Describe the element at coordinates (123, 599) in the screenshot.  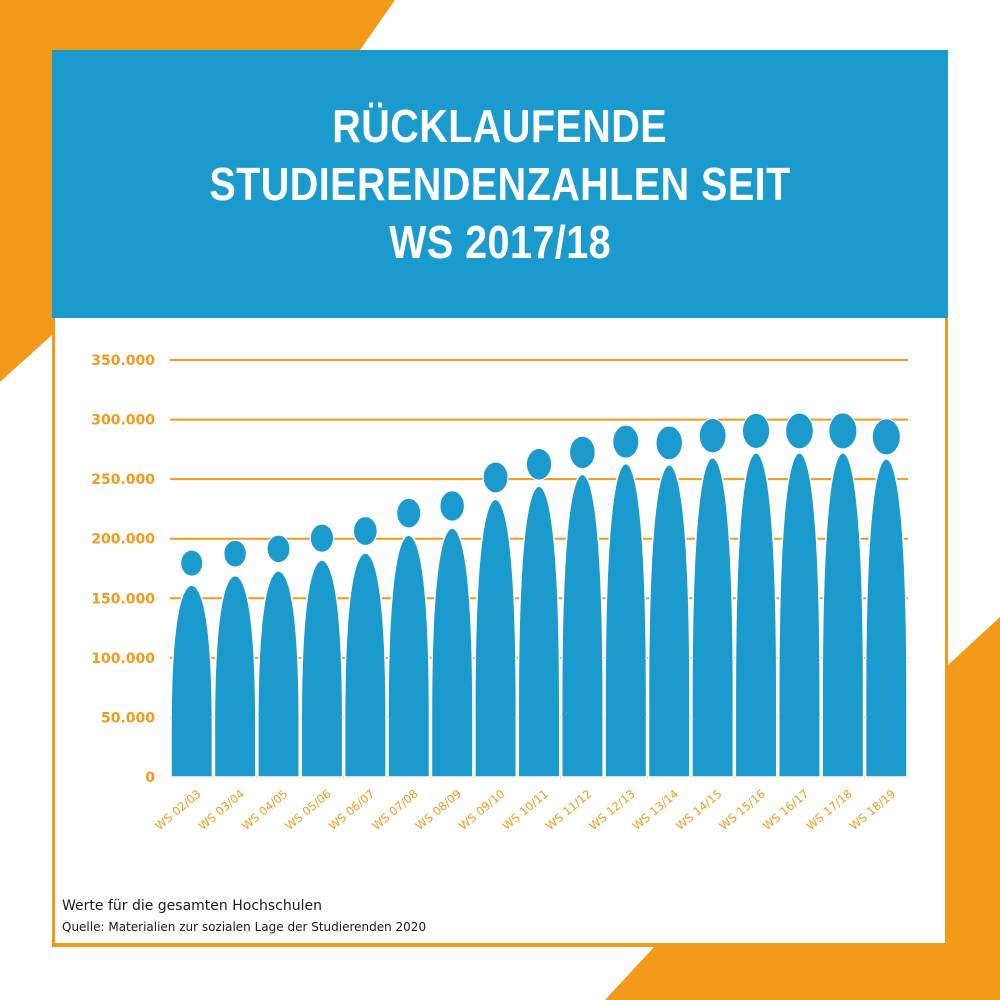
I see `y-tick-label: 150.000` at that location.